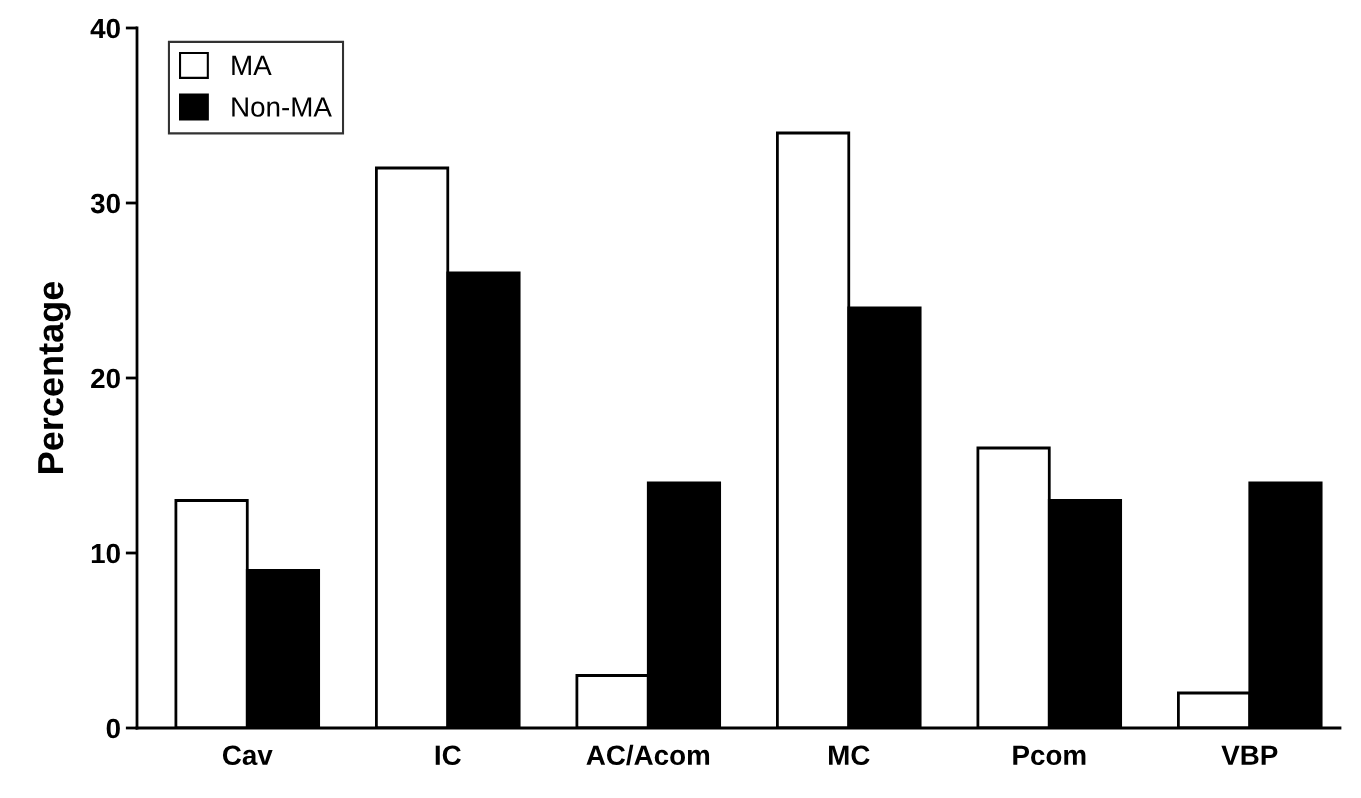 The image size is (1361, 798). What do you see at coordinates (252, 65) in the screenshot?
I see `legend-label: MA` at bounding box center [252, 65].